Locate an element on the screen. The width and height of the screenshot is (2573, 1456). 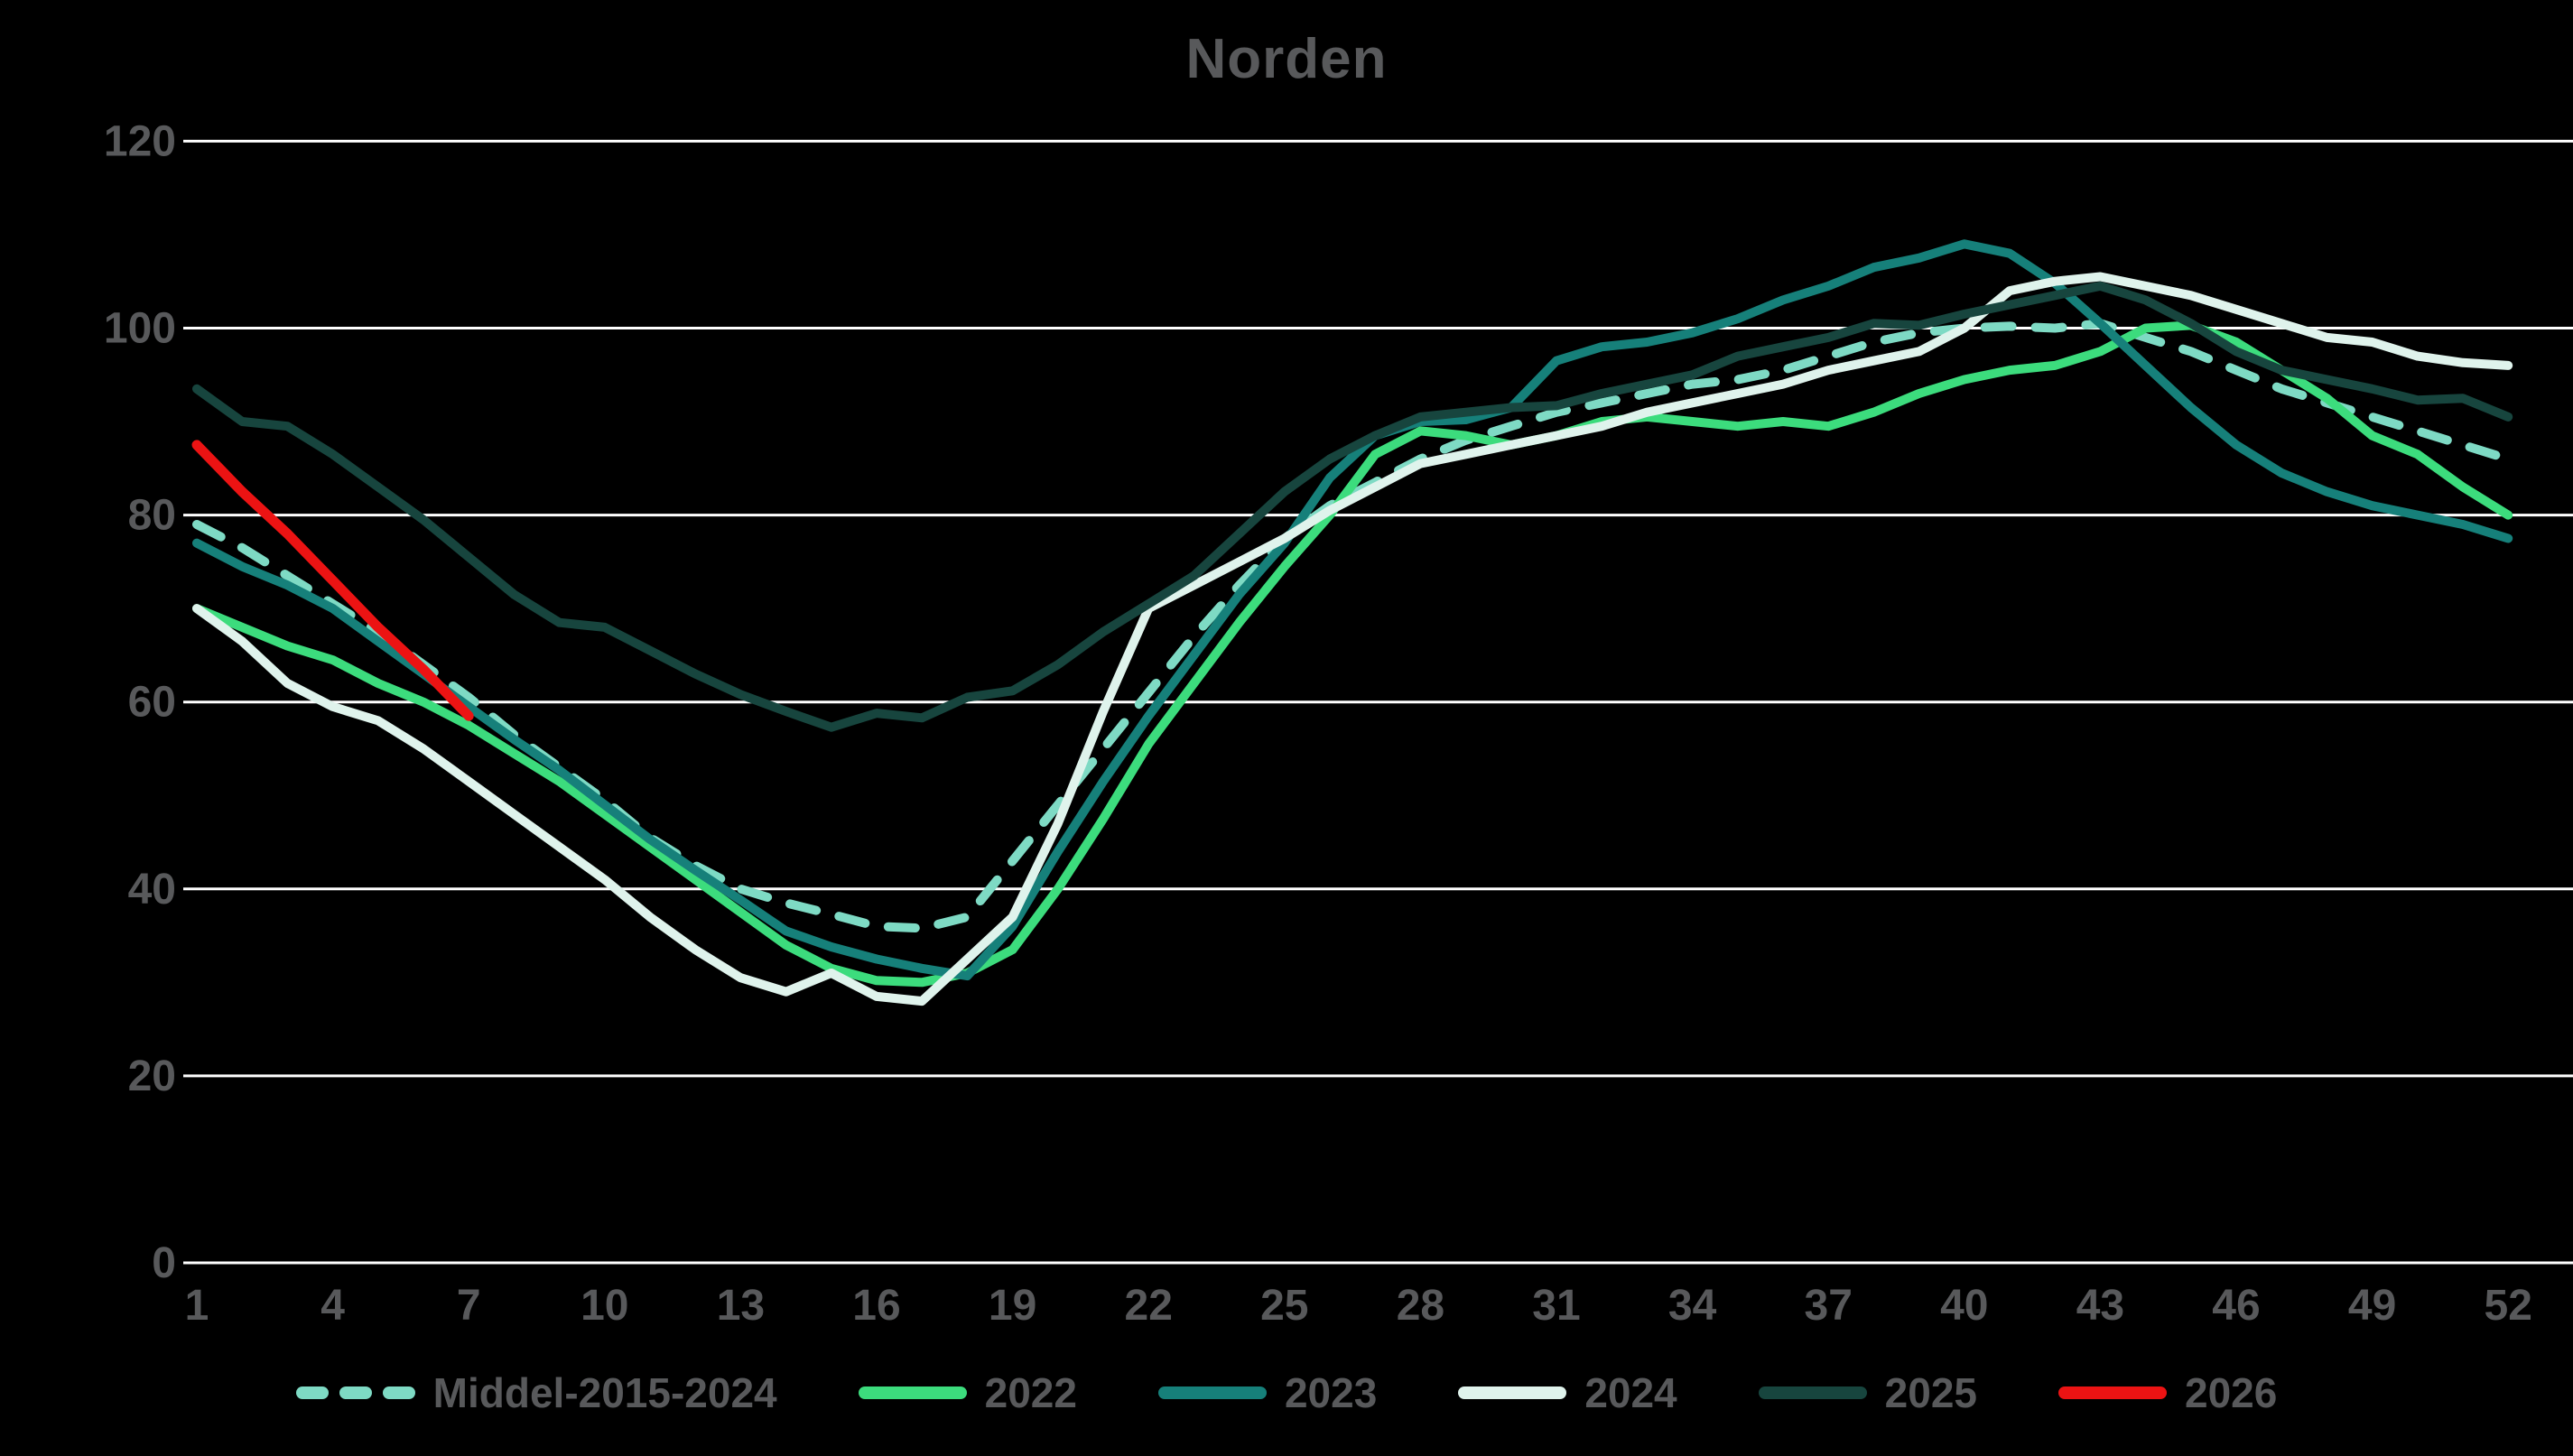
y-axis-label-0: 0 is located at coordinates (164, 1263).